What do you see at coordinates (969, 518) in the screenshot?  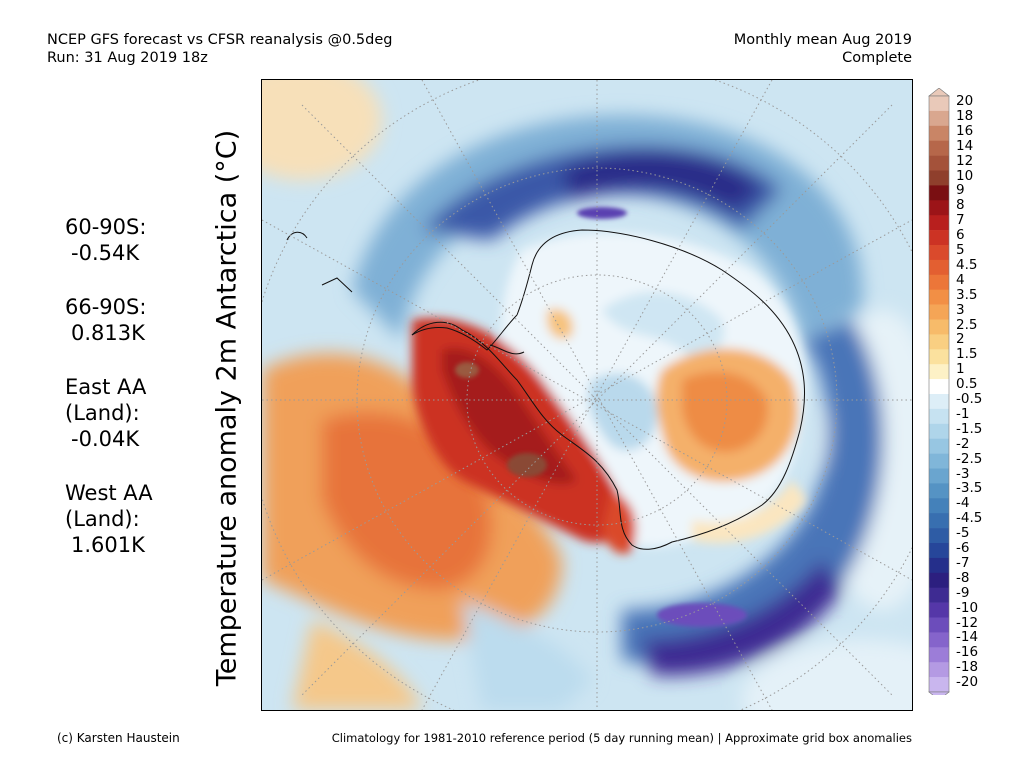 I see `colorbar-tick-label: -4.5` at bounding box center [969, 518].